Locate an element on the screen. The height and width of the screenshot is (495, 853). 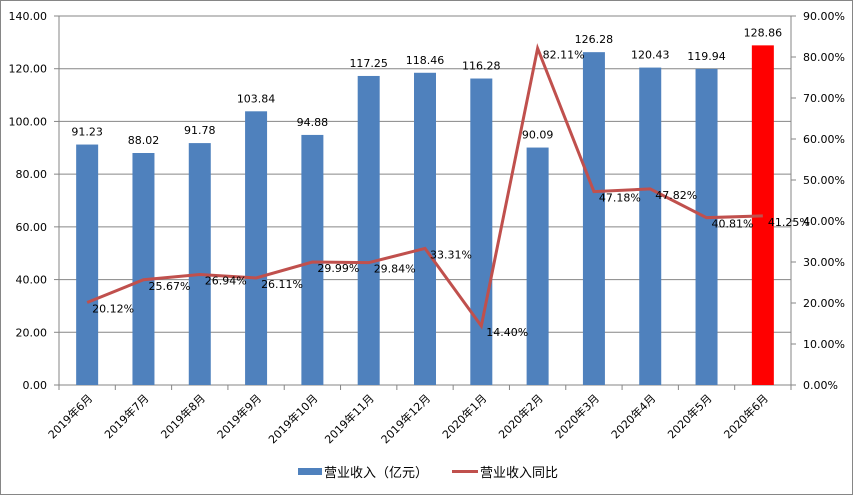
bar-value-label: 116.28 is located at coordinates (481, 66).